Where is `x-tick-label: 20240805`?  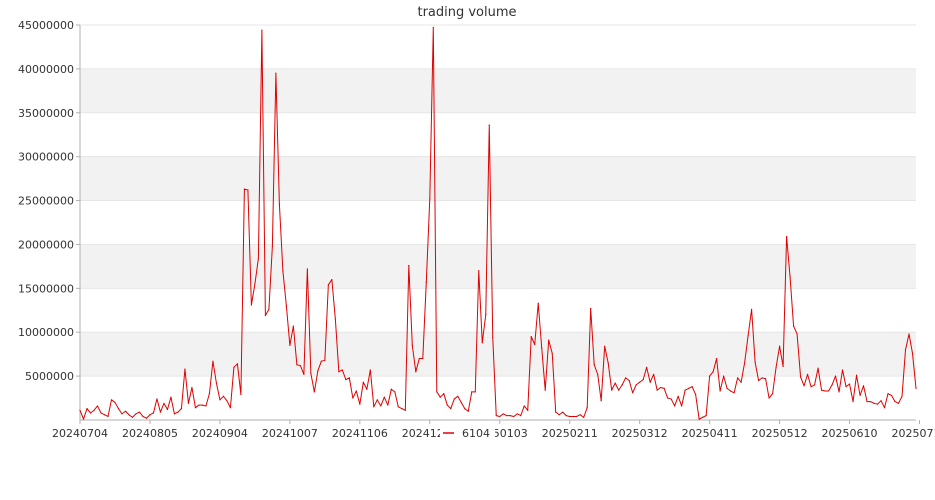 x-tick-label: 20240805 is located at coordinates (150, 433).